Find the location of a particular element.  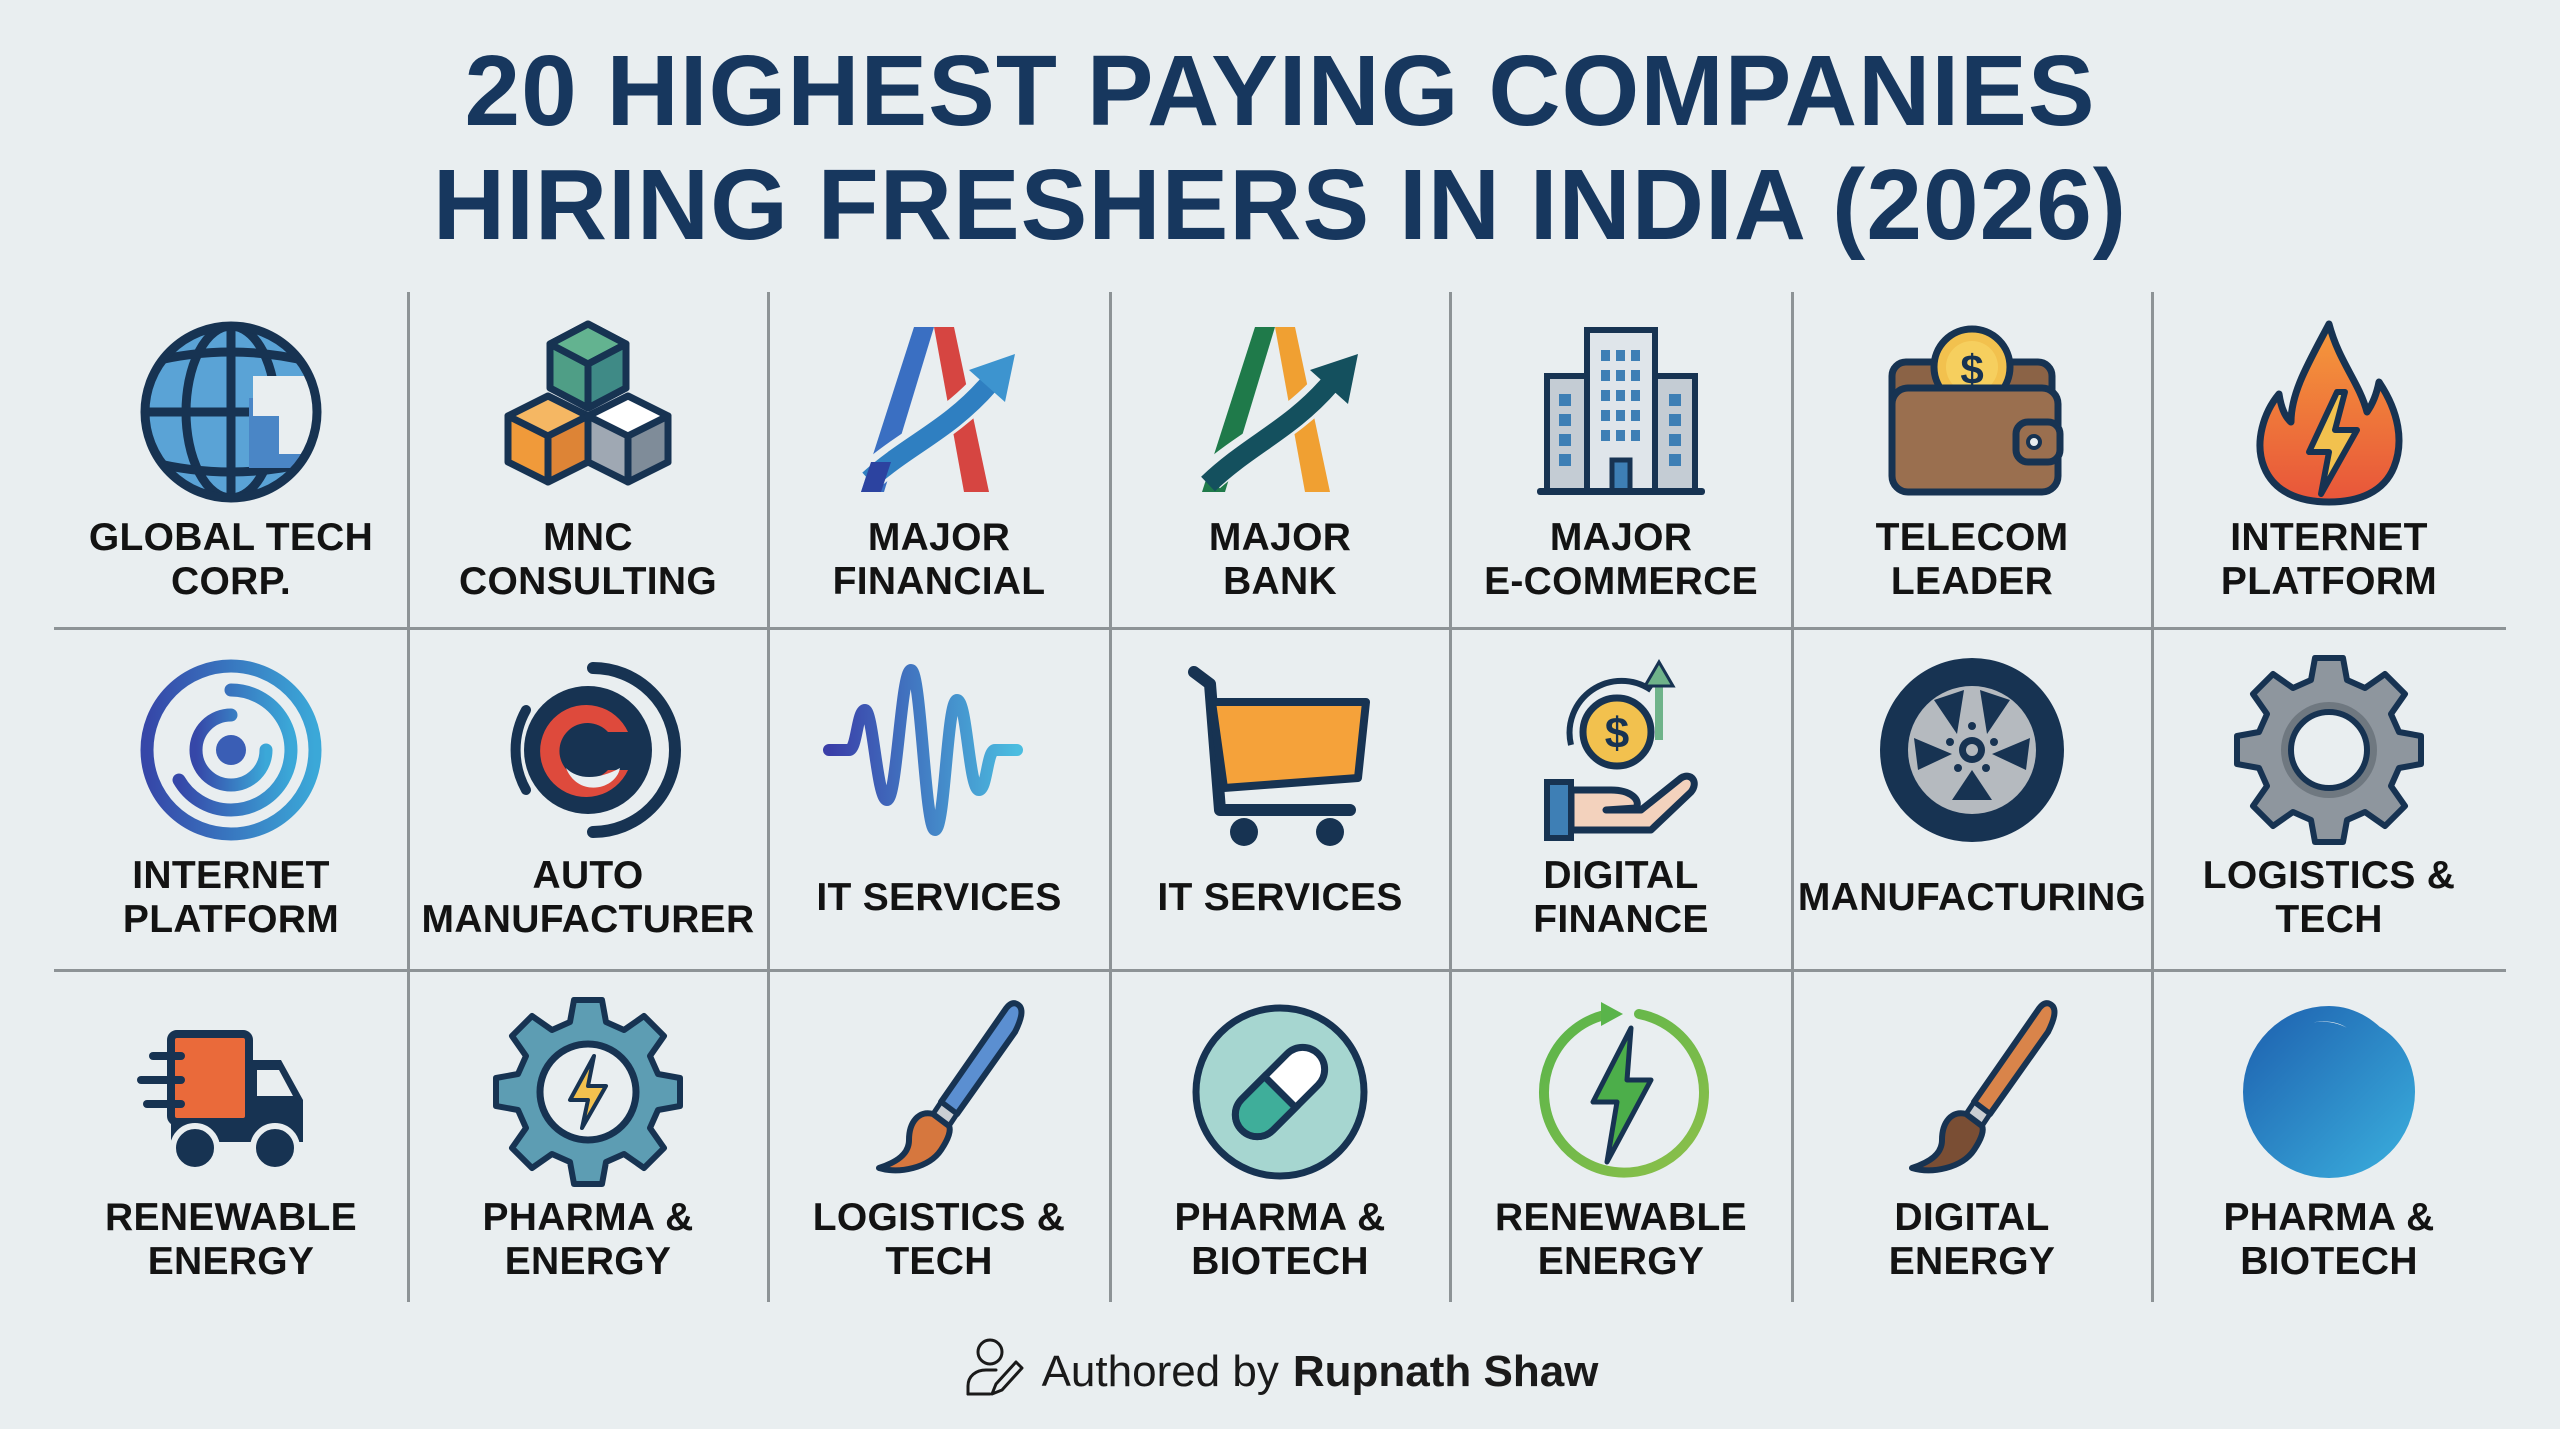

cubes-icon is located at coordinates (588, 412).